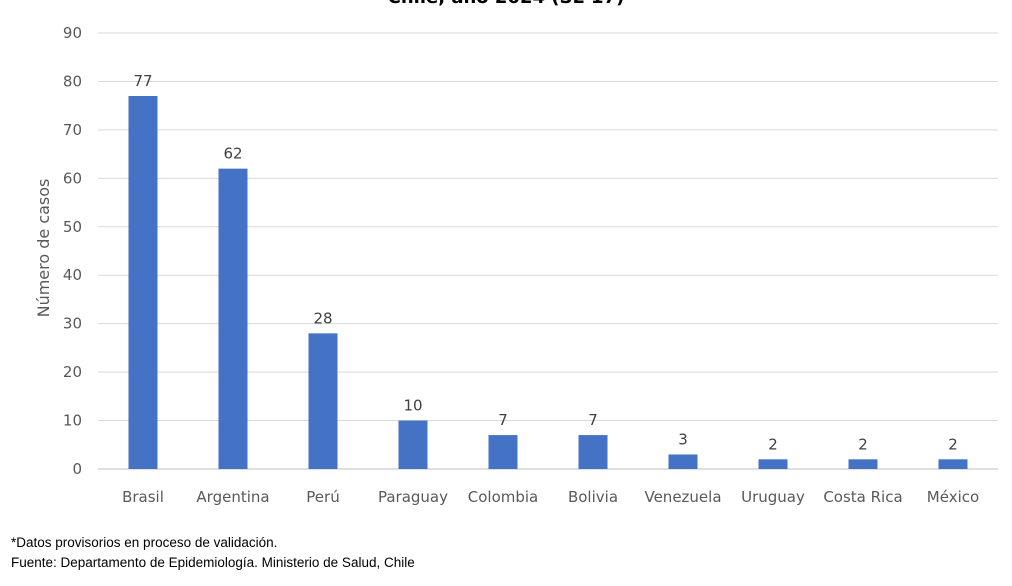  Describe the element at coordinates (503, 497) in the screenshot. I see `x-tick-label: Colombia` at that location.